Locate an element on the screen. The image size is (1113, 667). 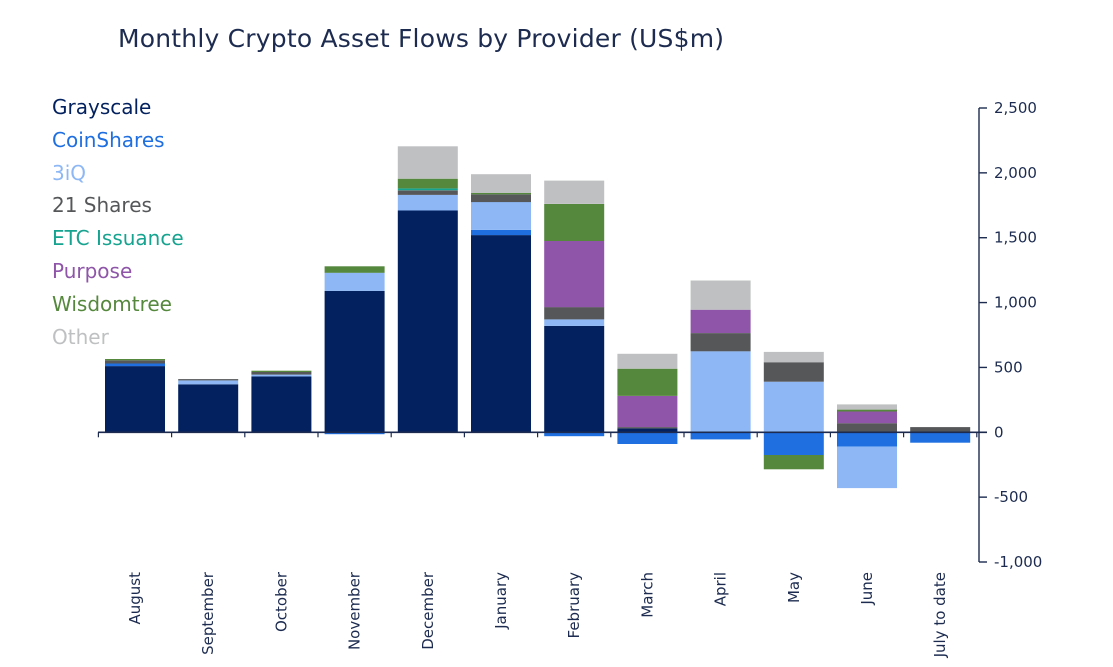
legend-item-coinshares: CoinShares is located at coordinates (108, 139).